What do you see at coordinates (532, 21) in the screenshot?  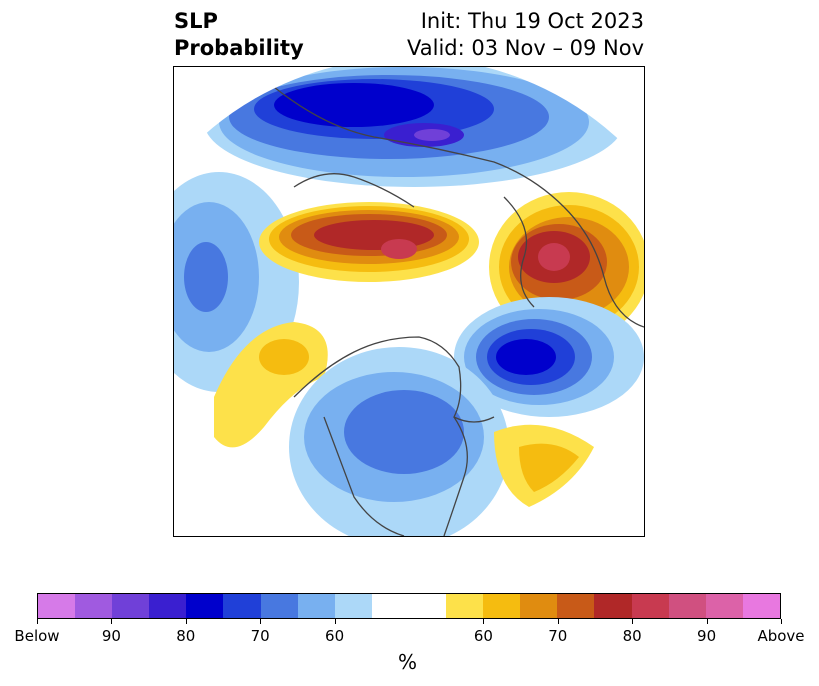 I see `init-date: Init: Thu 19 Oct 2023` at bounding box center [532, 21].